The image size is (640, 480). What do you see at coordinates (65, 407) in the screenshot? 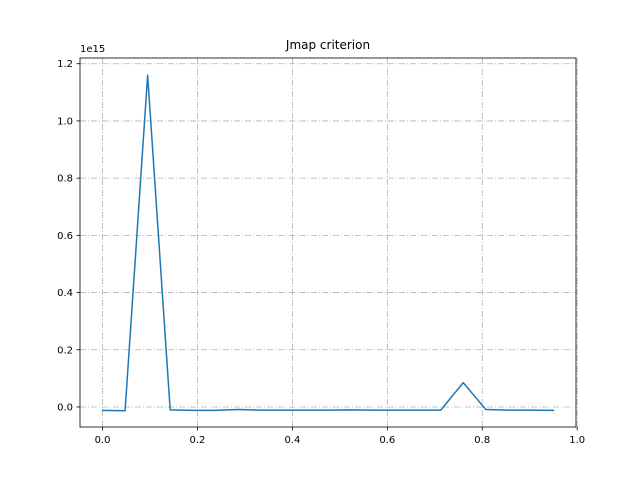
I see `y-tick-label: 0.0` at bounding box center [65, 407].